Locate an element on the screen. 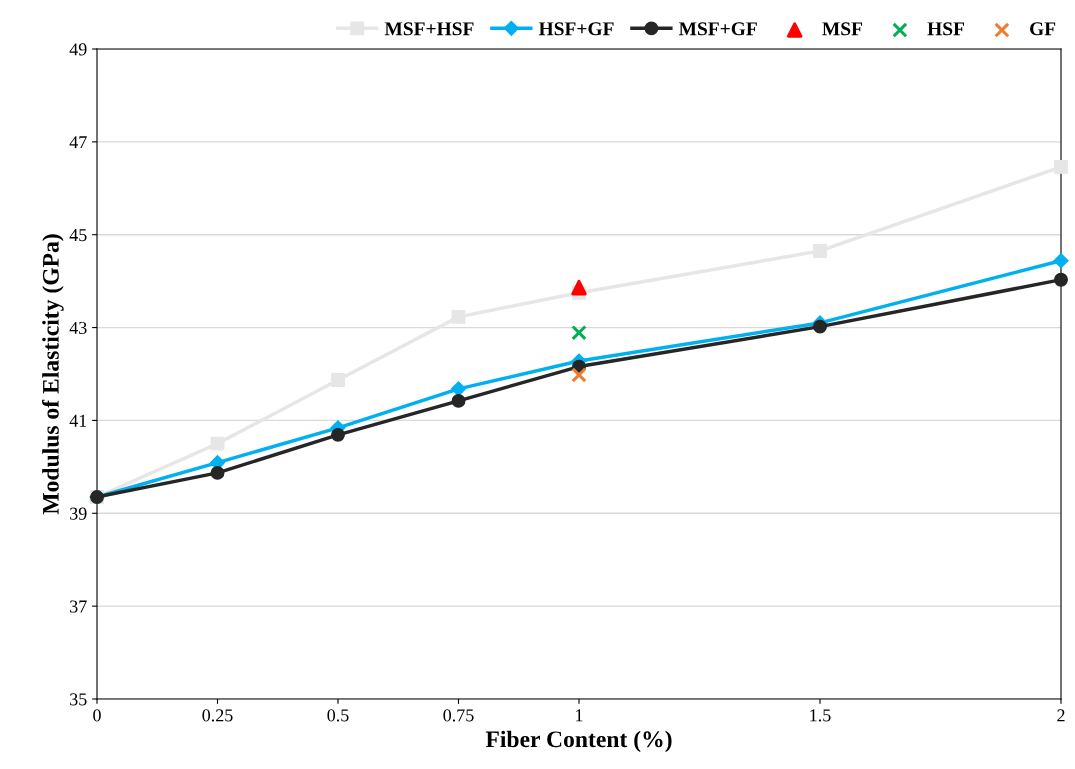 The image size is (1075, 769). x-tick-label: 0.75 is located at coordinates (458, 715).